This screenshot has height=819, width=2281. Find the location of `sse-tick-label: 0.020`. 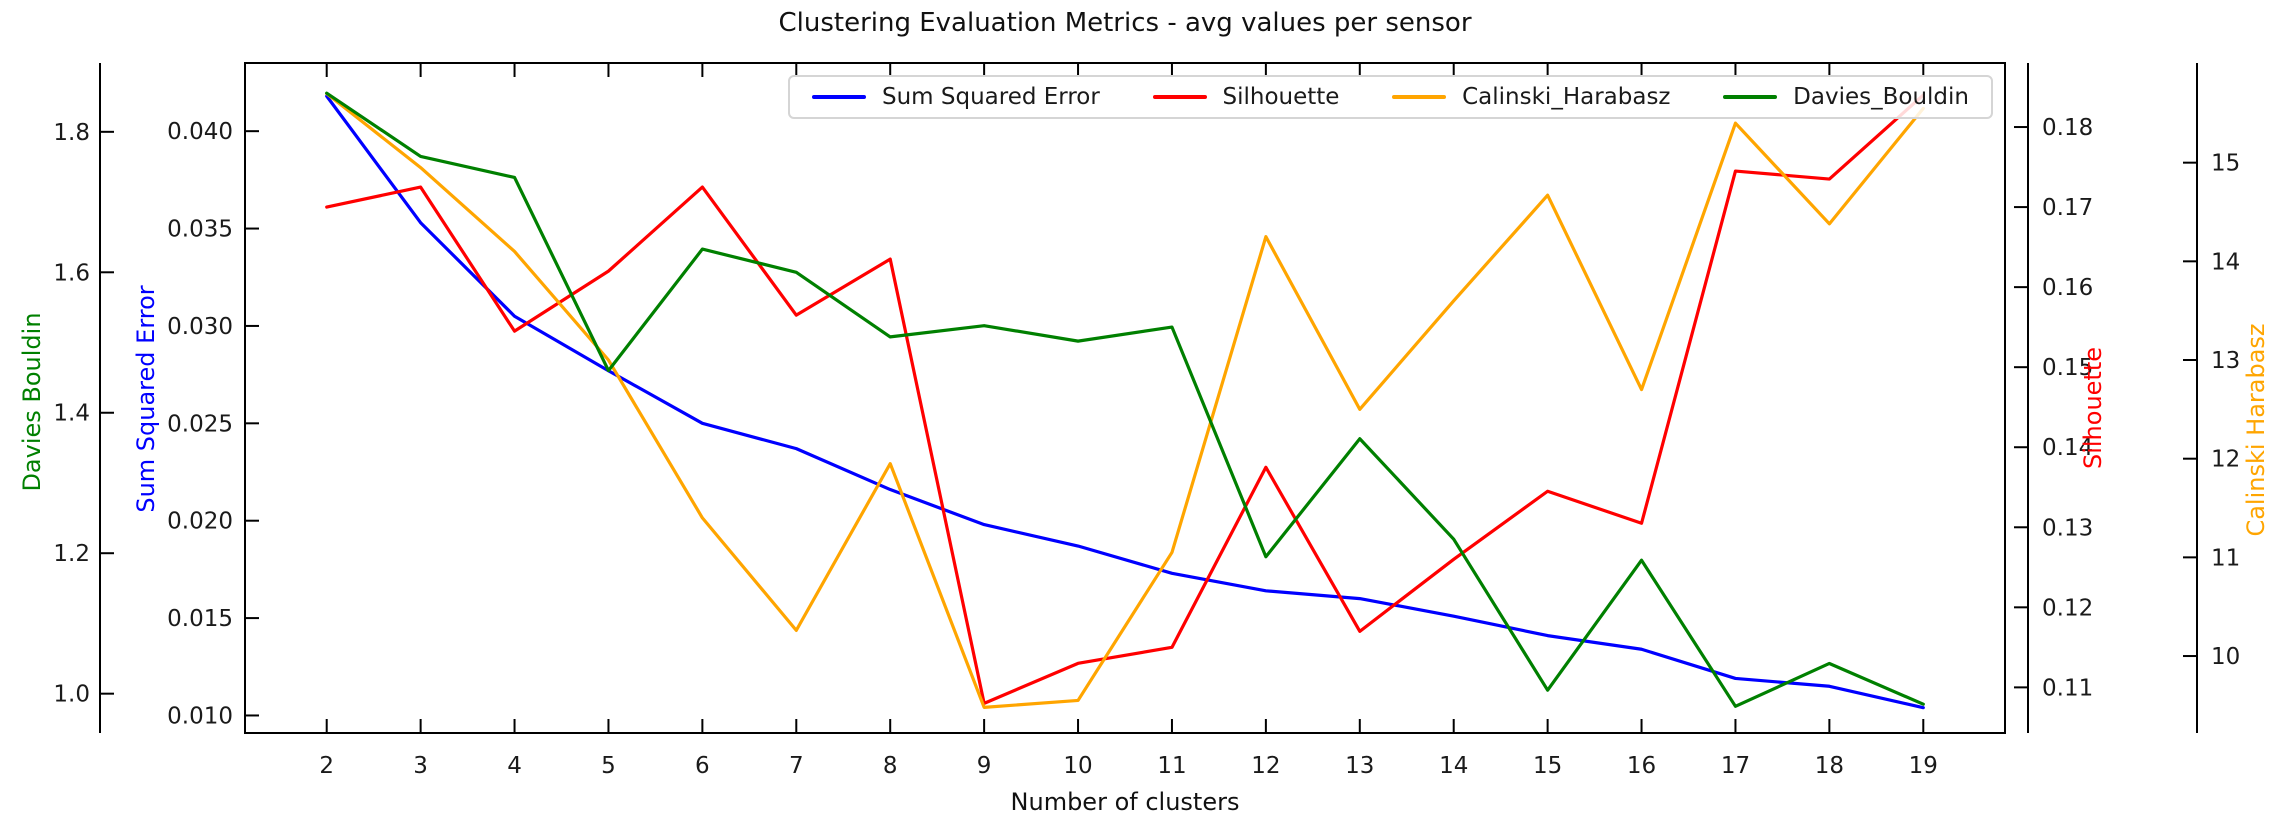

sse-tick-label: 0.020 is located at coordinates (200, 522).